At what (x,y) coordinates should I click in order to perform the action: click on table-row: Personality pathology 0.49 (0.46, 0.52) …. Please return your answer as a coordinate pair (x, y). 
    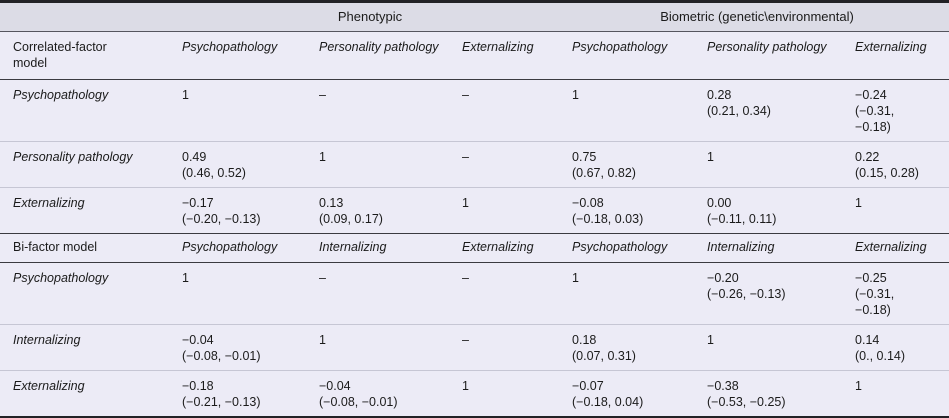
    Looking at the image, I should click on (474, 164).